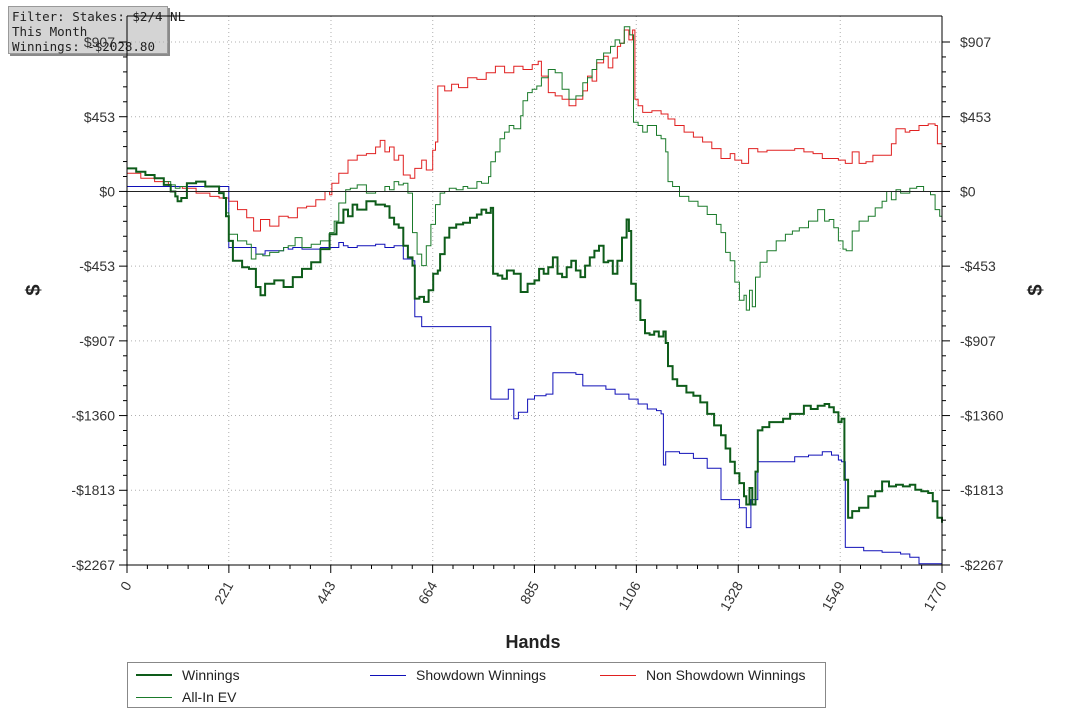  Describe the element at coordinates (968, 191) in the screenshot. I see `y-tick-label-right: $0` at that location.